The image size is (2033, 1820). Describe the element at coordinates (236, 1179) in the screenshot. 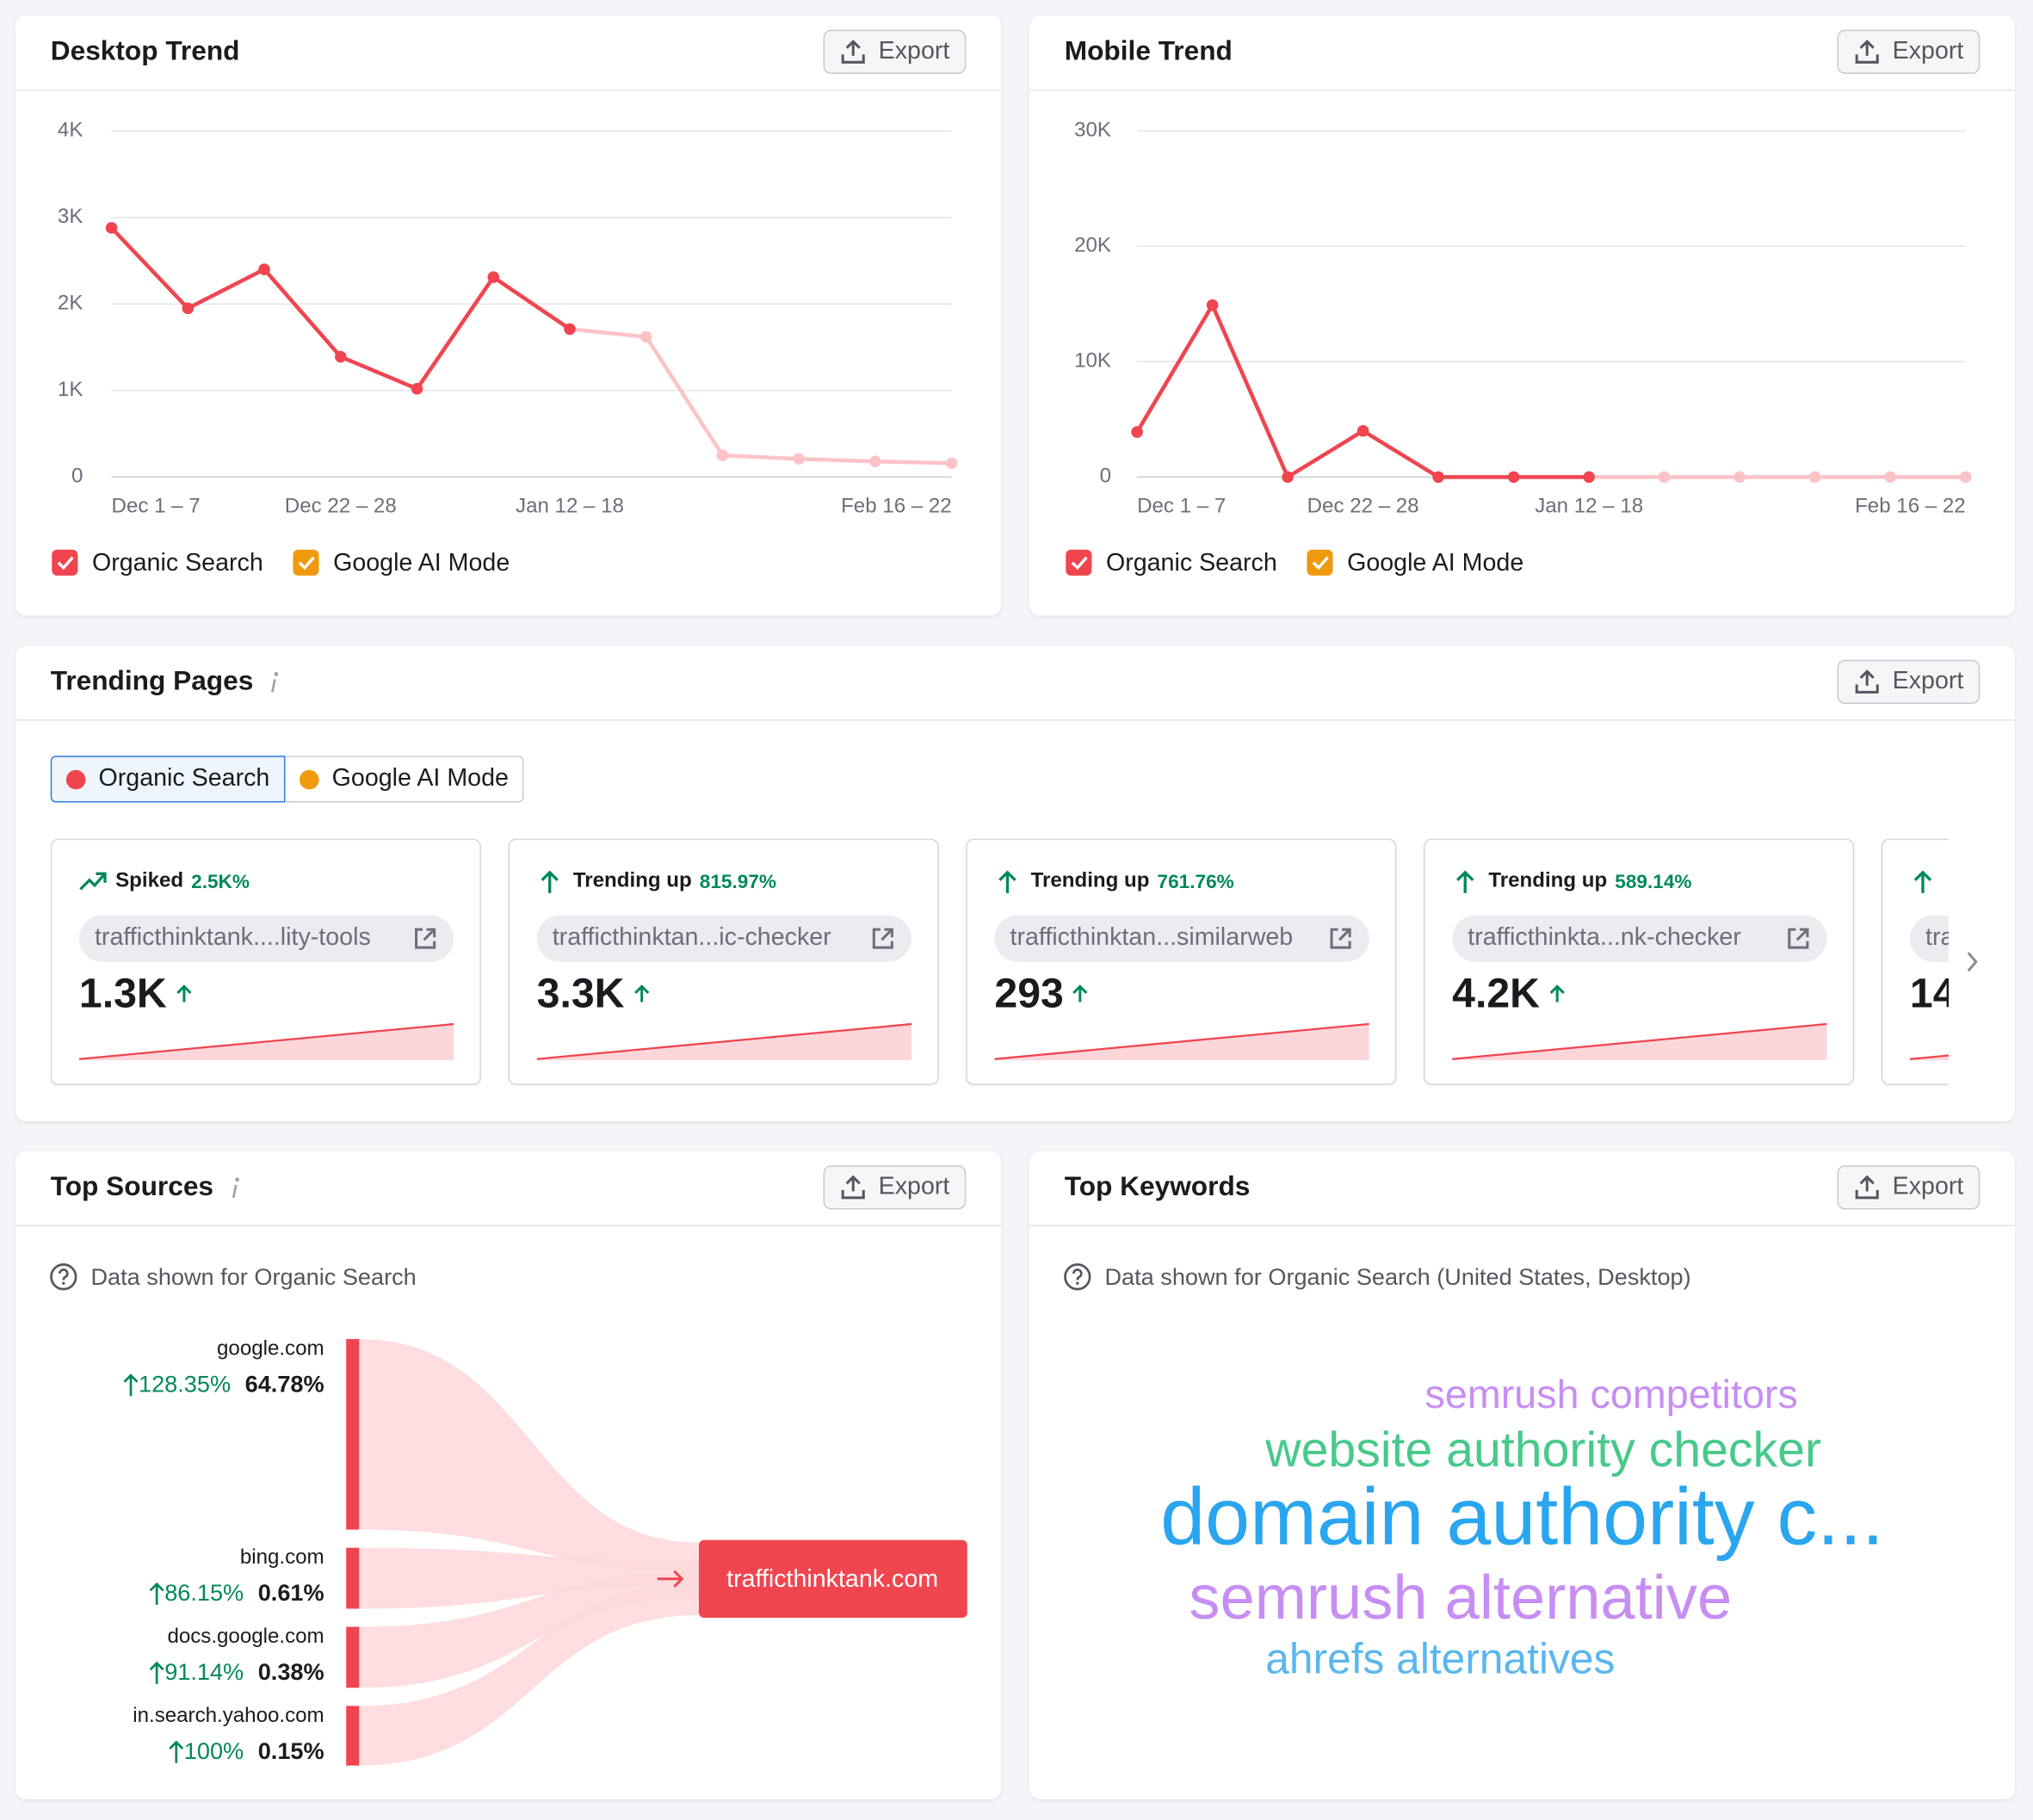

I see `info-icon-part` at that location.